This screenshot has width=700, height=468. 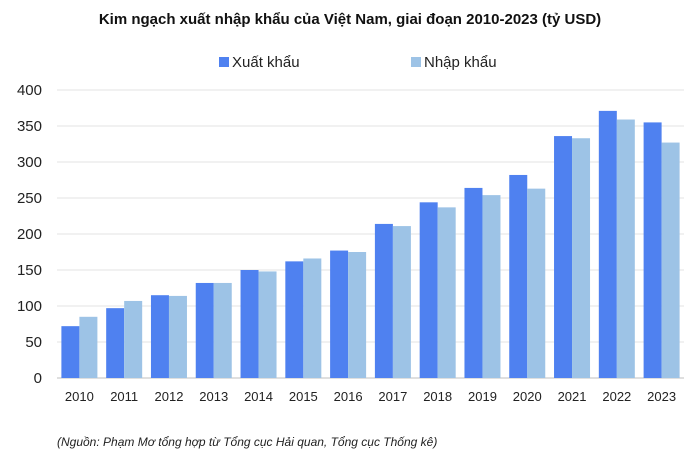 I want to click on bar-xuat-khau-2010, so click(x=70, y=352).